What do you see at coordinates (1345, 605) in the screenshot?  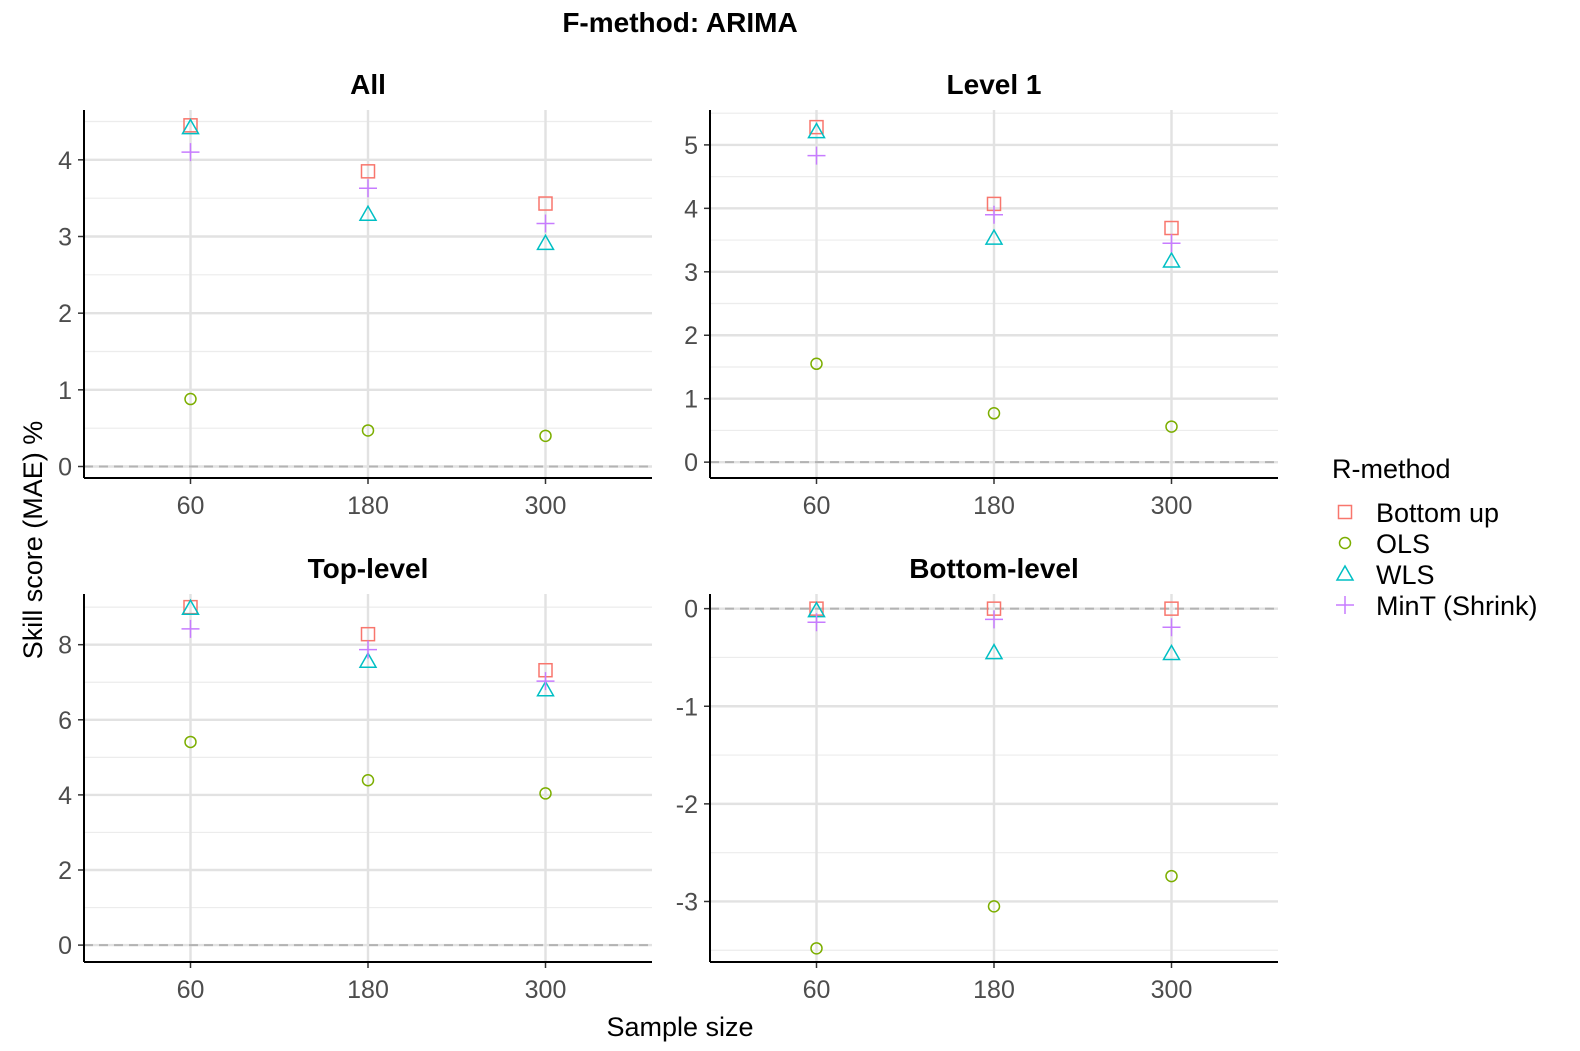 I see `legend-key-mint-shrink` at bounding box center [1345, 605].